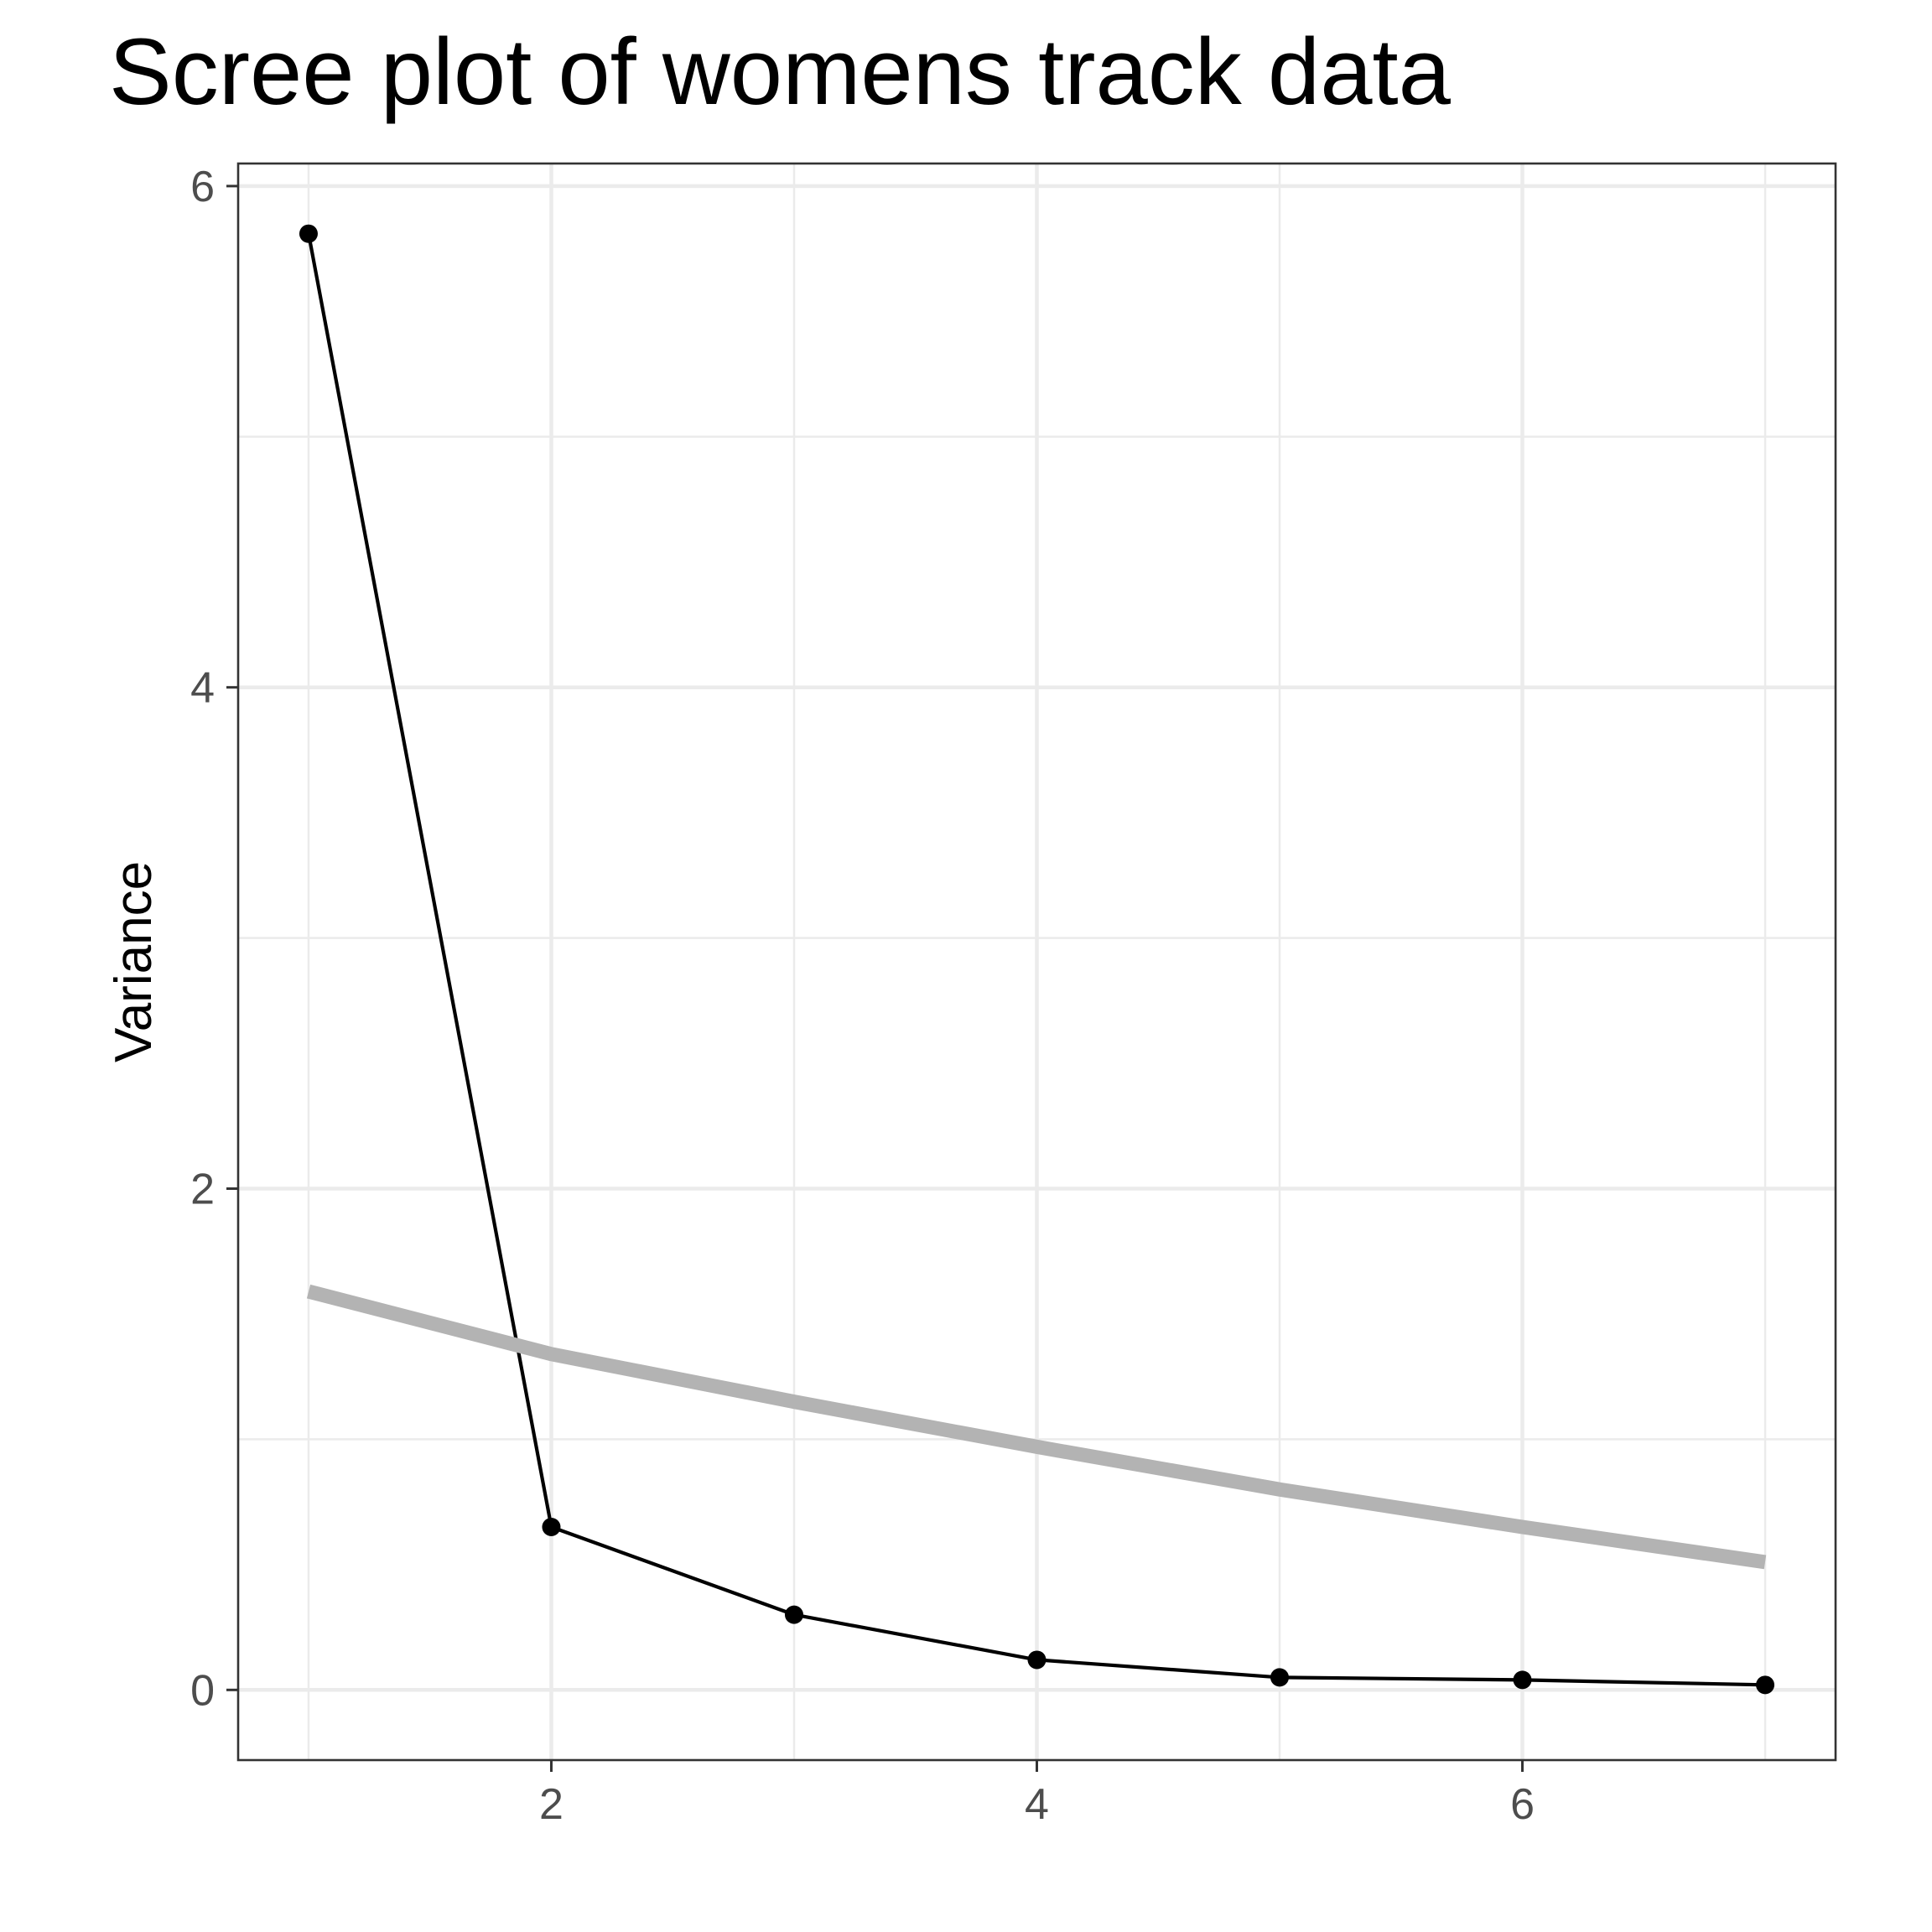 Image resolution: width=1932 pixels, height=1932 pixels. Describe the element at coordinates (202, 187) in the screenshot. I see `y-tick-label: 6` at that location.